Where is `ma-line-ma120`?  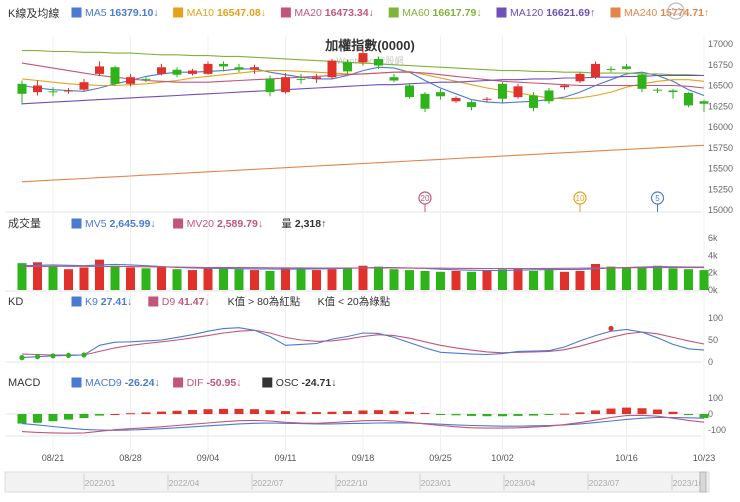 ma-line-ma120 is located at coordinates (362, 89).